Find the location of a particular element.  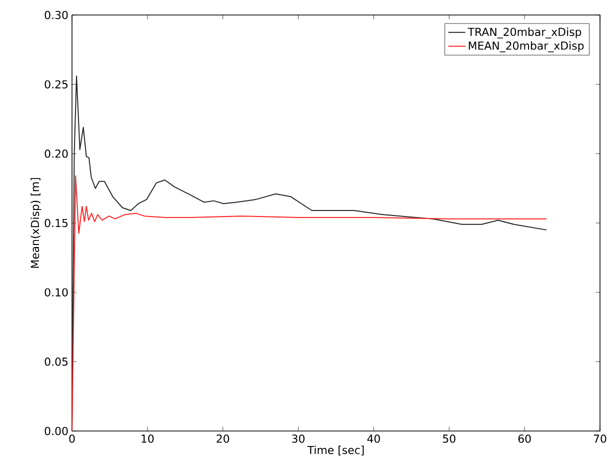

x-tick-label: 50 is located at coordinates (449, 438).